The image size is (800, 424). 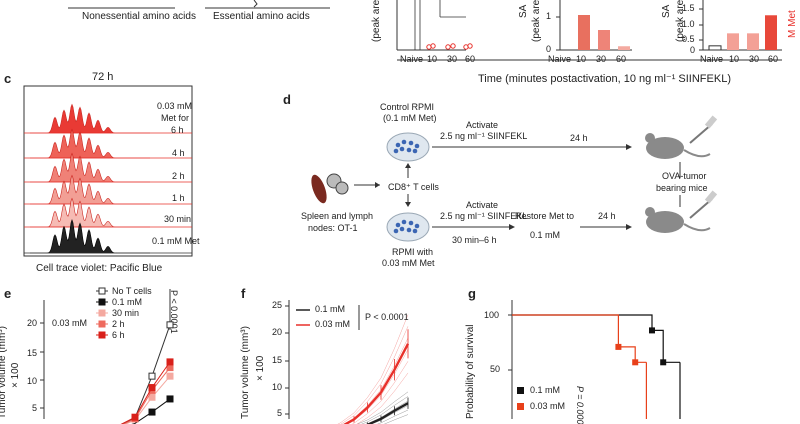 I want to click on top-ytick-2-b: 0, so click(x=549, y=49).